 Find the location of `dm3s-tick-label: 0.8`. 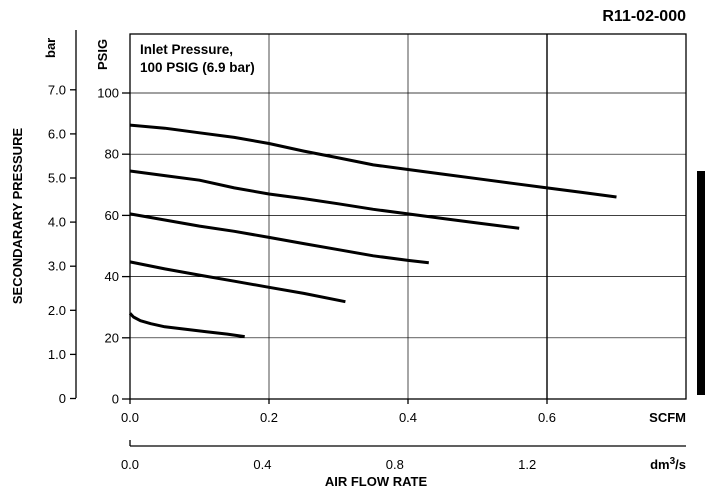

dm3s-tick-label: 0.8 is located at coordinates (395, 464).